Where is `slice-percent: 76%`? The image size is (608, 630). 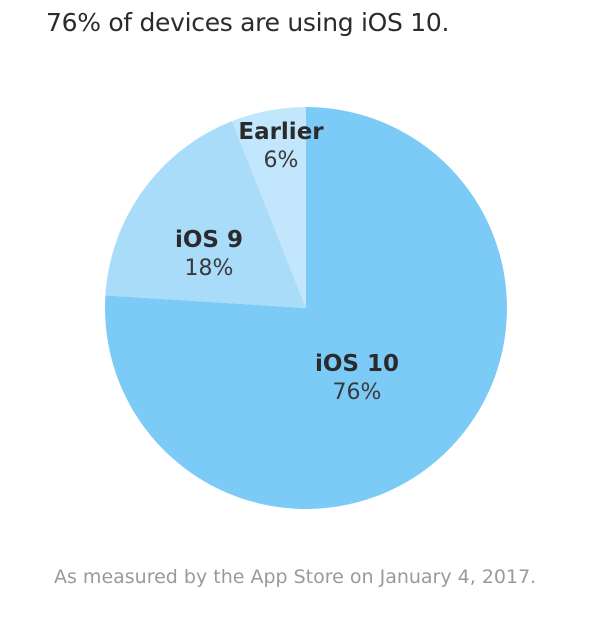 slice-percent: 76% is located at coordinates (357, 392).